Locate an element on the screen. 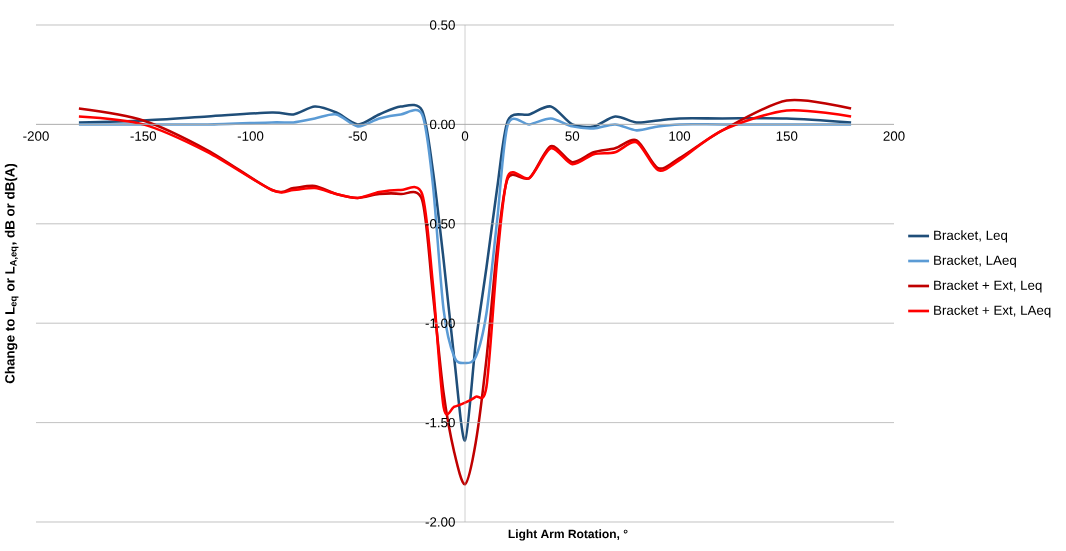  x-tick-label: 100 is located at coordinates (680, 136).